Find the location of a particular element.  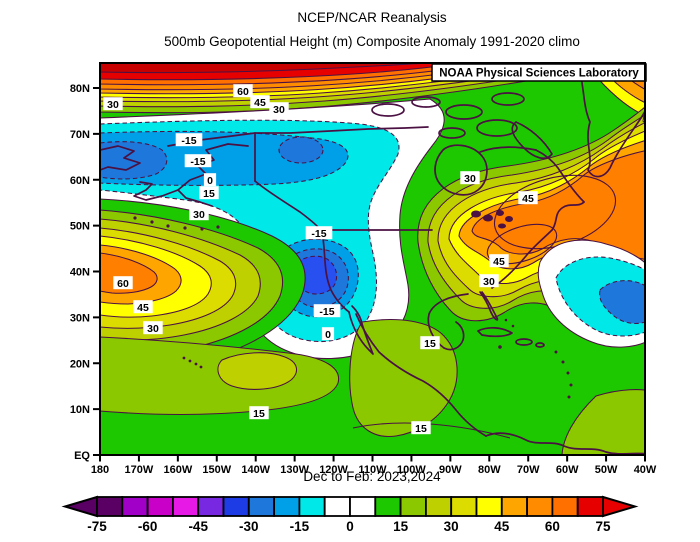

lat-tick-label: 50N is located at coordinates (80, 227).